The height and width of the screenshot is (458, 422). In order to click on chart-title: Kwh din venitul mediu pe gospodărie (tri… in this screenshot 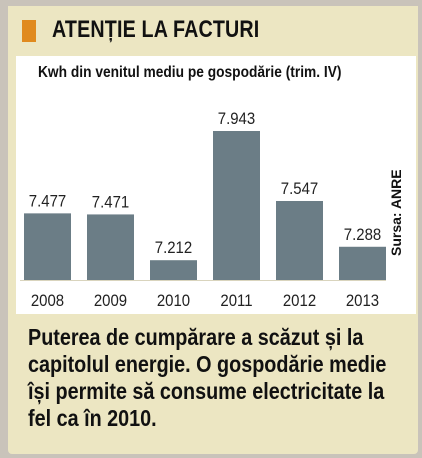, I will do `click(190, 72)`.